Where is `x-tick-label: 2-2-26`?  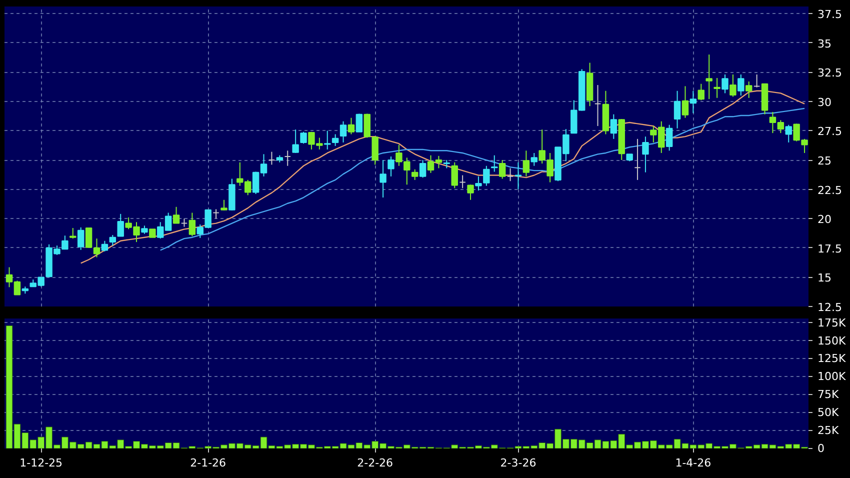 x-tick-label: 2-2-26 is located at coordinates (375, 463).